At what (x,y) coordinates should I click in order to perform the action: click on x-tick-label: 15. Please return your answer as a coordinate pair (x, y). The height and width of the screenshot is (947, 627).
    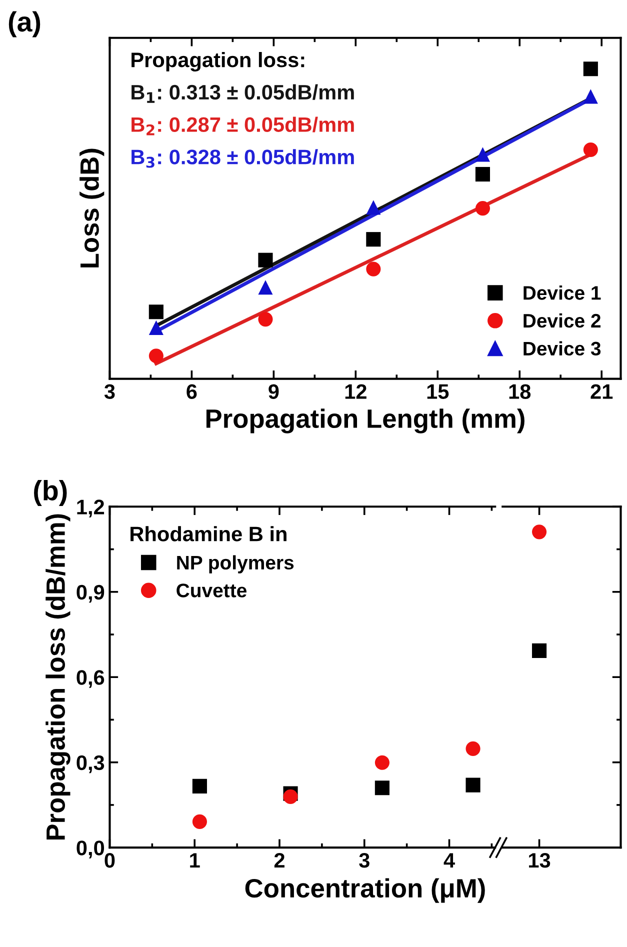
    Looking at the image, I should click on (438, 391).